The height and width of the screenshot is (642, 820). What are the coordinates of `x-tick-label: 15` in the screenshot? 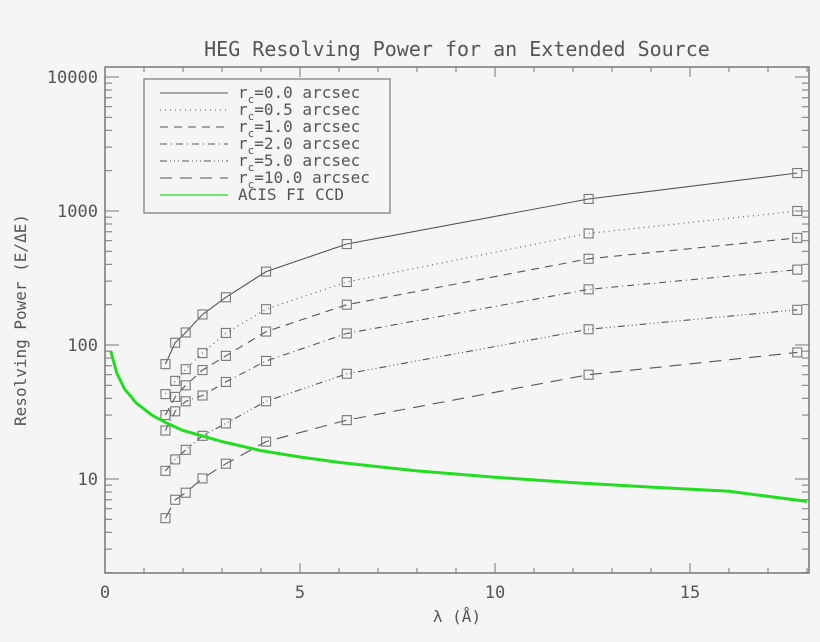 It's located at (690, 593).